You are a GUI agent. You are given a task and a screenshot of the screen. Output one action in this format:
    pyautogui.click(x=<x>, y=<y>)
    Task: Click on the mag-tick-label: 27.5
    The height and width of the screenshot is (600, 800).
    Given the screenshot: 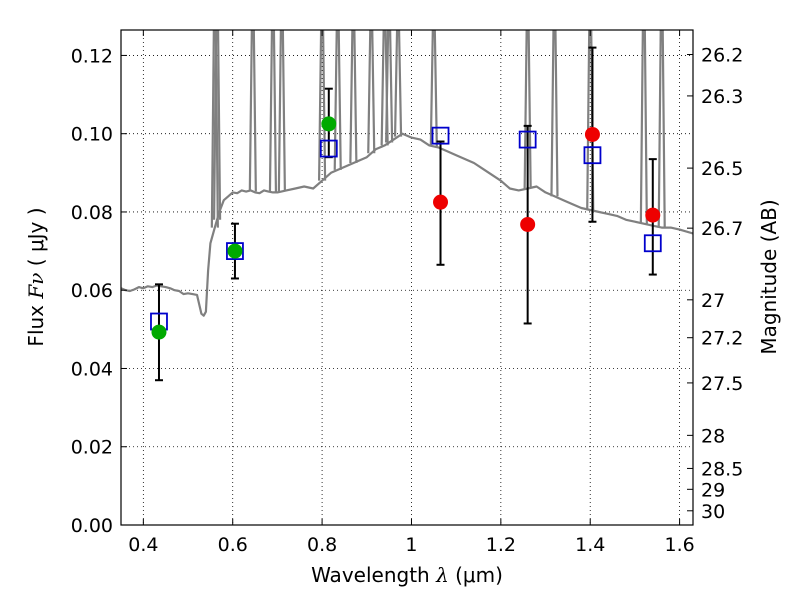 What is the action you would take?
    pyautogui.click(x=722, y=384)
    